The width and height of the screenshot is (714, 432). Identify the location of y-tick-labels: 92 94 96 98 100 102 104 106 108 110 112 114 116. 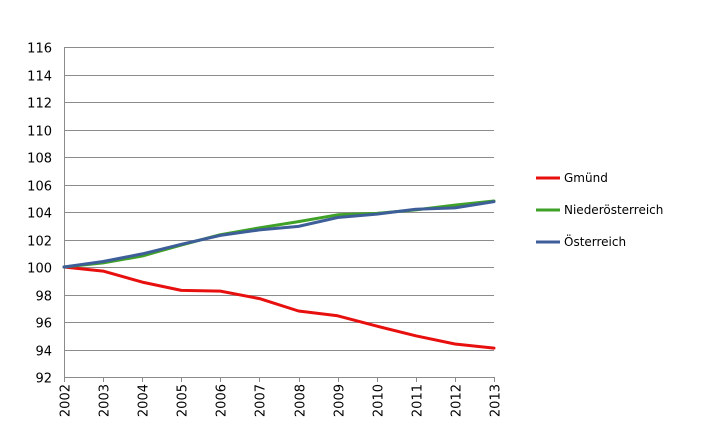
(39, 214).